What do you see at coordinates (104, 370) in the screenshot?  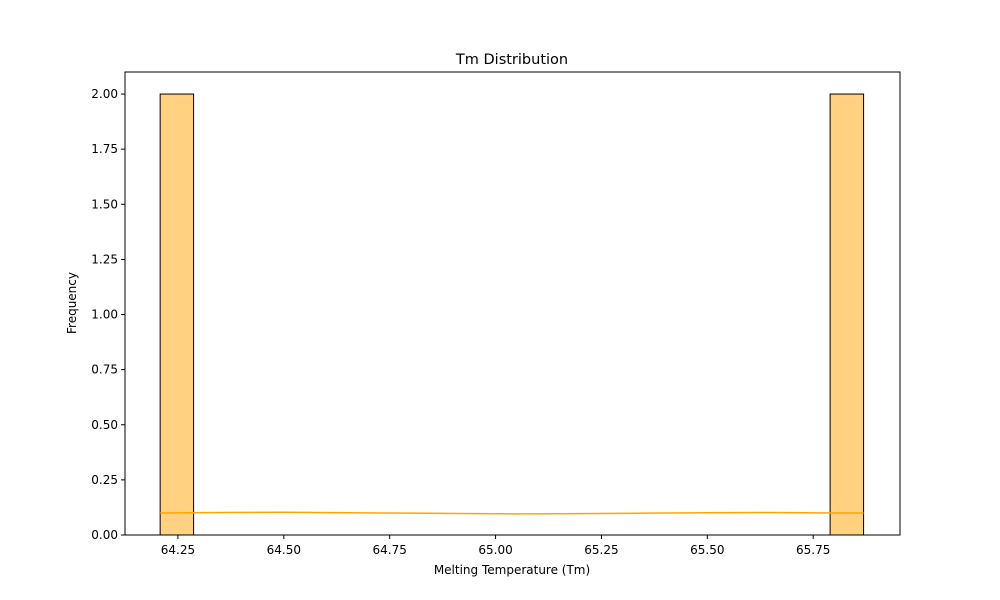 I see `y-tick-label: 0.75` at bounding box center [104, 370].